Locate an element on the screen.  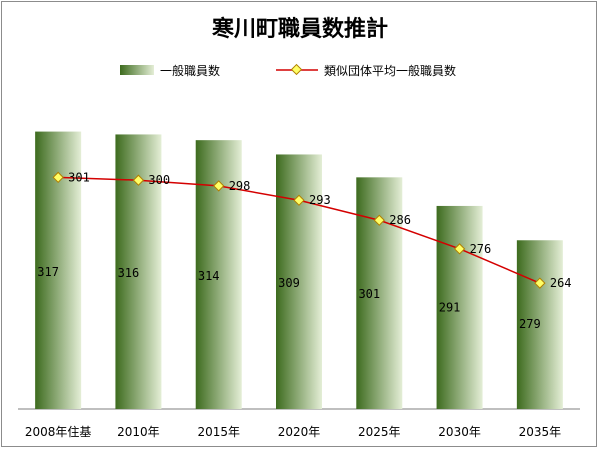
bar-label-1: 316 is located at coordinates (129, 273).